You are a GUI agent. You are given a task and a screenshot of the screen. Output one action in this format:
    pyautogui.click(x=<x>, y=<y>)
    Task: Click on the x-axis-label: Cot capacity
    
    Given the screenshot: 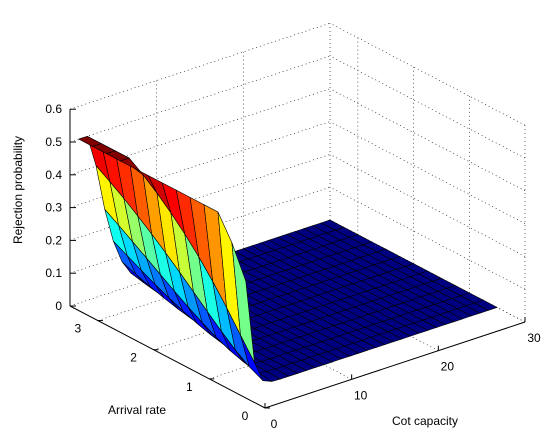 What is the action you would take?
    pyautogui.click(x=425, y=421)
    